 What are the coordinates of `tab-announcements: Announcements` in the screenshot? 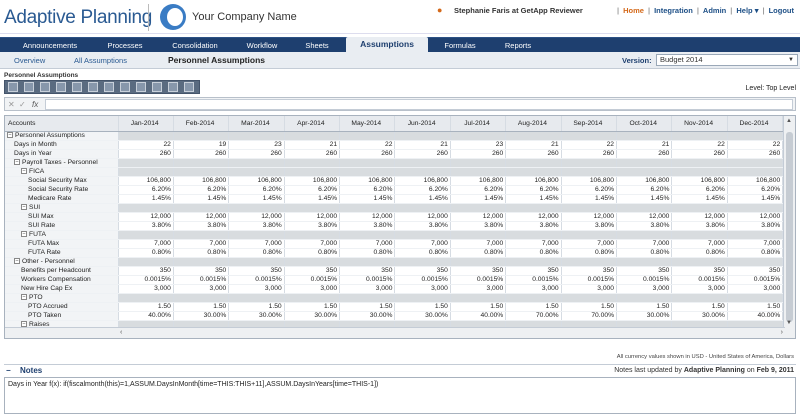 It's located at (50, 45).